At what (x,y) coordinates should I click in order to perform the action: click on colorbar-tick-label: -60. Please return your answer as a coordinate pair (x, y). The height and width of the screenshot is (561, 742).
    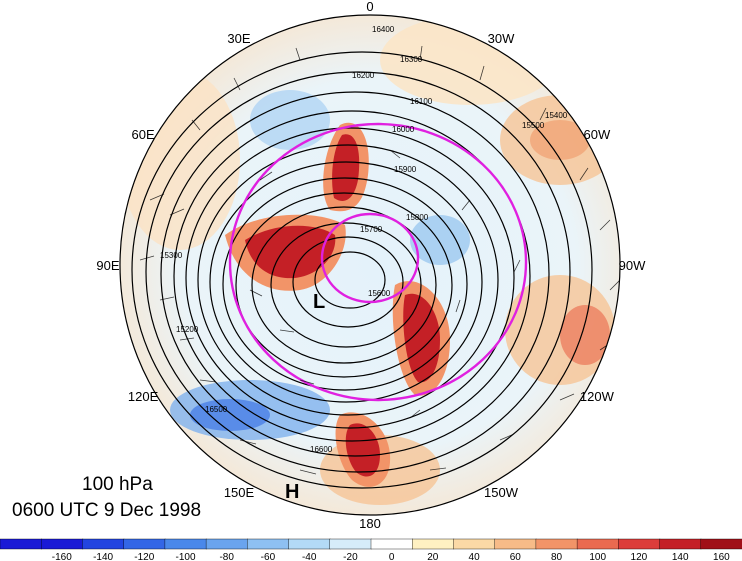
    Looking at the image, I should click on (268, 556).